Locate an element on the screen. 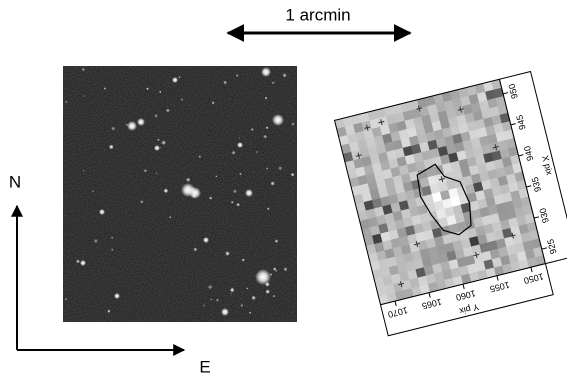 The width and height of the screenshot is (567, 379). x-tick is located at coordinates (529, 186).